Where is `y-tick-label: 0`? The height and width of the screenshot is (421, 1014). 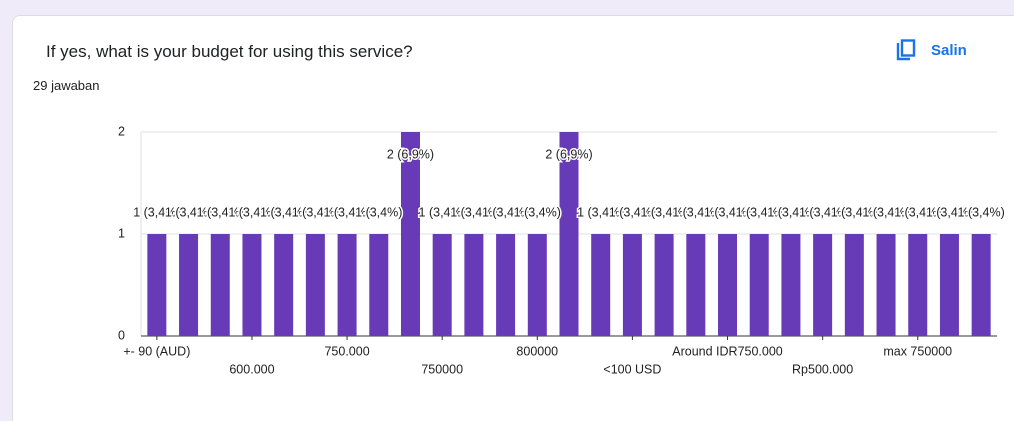 y-tick-label: 0 is located at coordinates (121, 335).